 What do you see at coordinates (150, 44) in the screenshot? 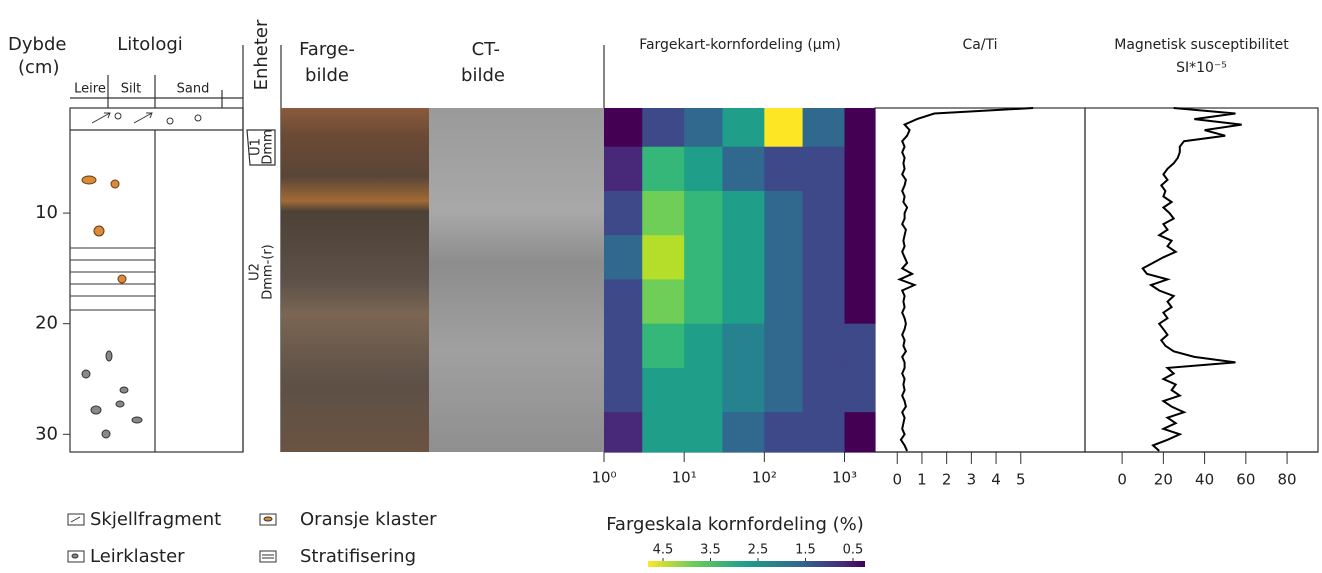
I see `lithology-title: Litologi` at bounding box center [150, 44].